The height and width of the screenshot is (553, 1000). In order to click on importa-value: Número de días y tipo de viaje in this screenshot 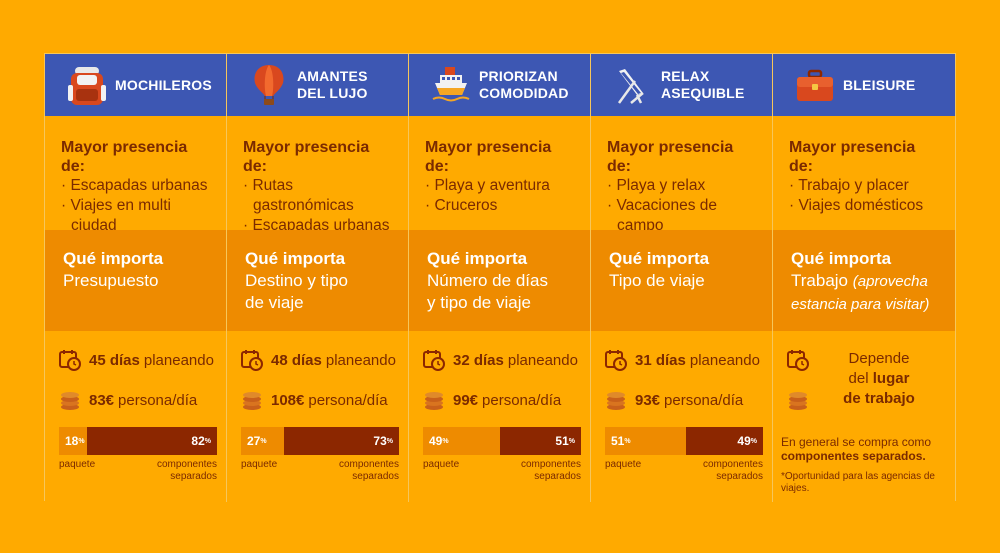, I will do `click(487, 291)`.